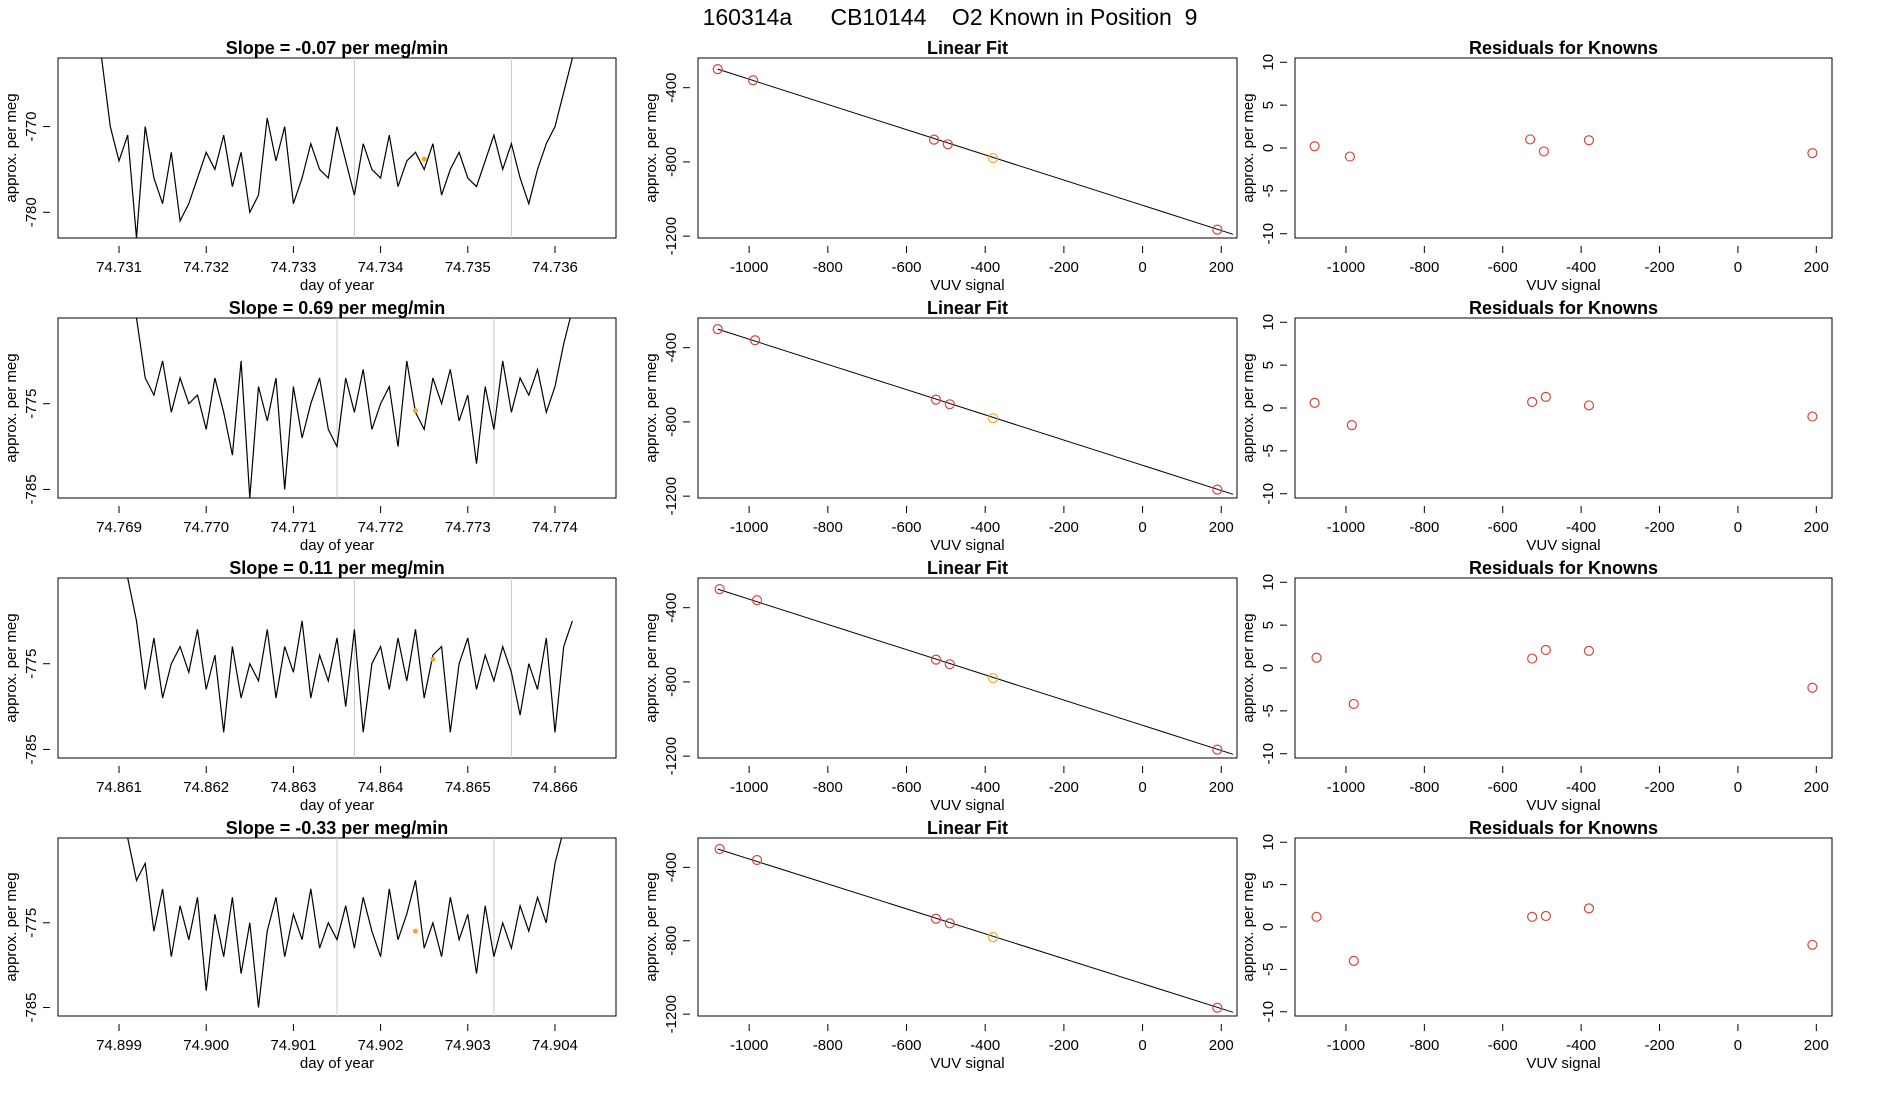 The image size is (1900, 1100). Describe the element at coordinates (206, 787) in the screenshot. I see `x-tick-label: 74.862` at that location.